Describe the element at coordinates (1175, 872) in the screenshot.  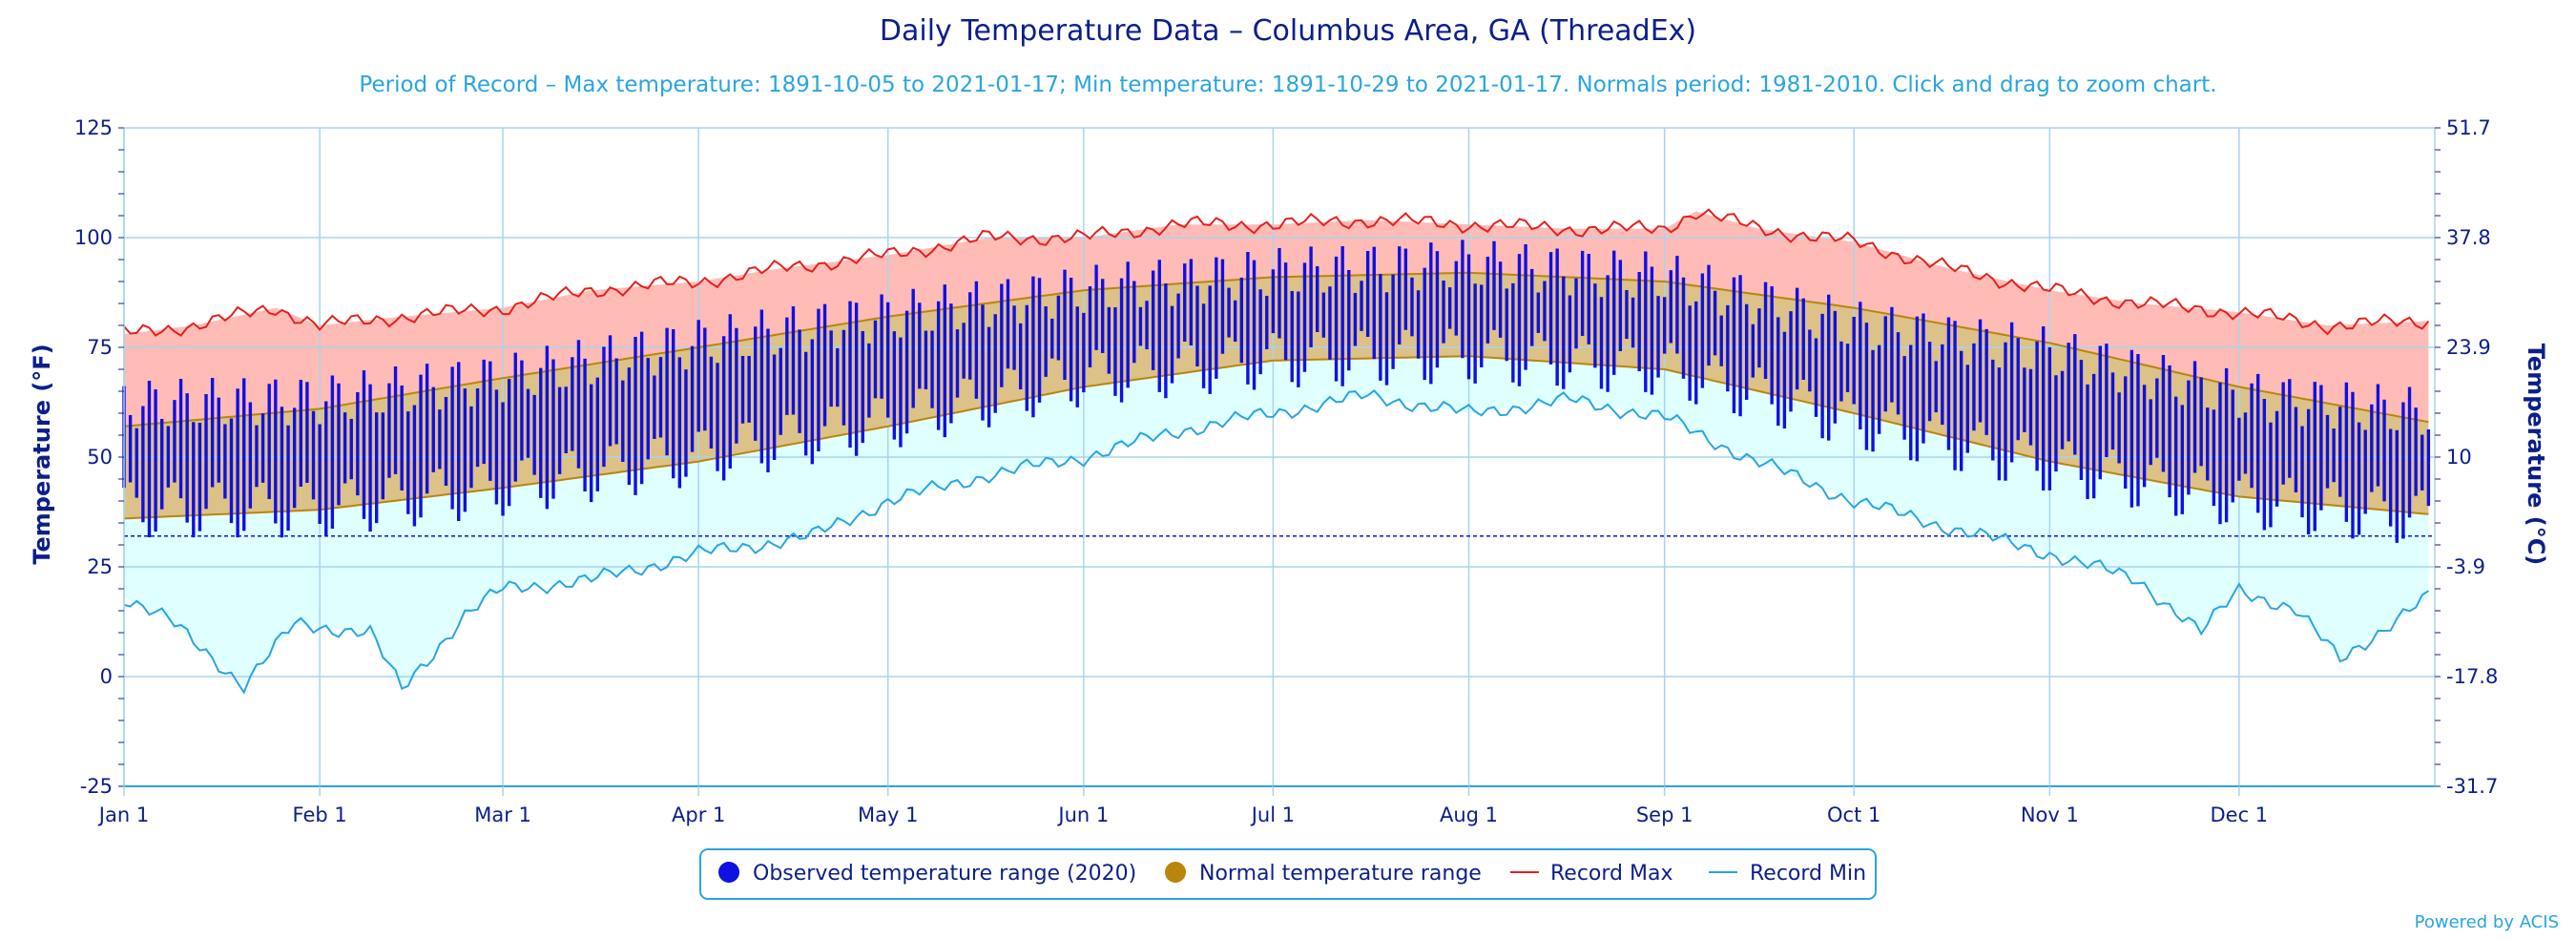
I see `legend-normal-dot-icon` at that location.